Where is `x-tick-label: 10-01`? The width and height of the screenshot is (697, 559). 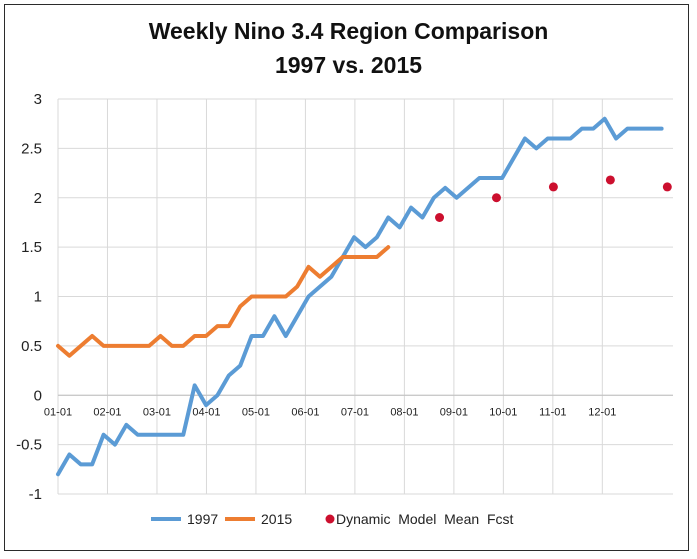 x-tick-label: 10-01 is located at coordinates (503, 412).